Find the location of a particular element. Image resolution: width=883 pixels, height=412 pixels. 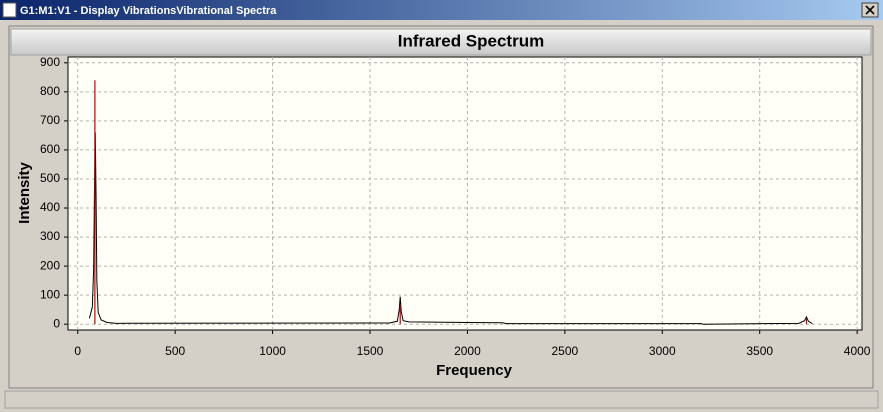

x-tick-label: 4000 is located at coordinates (857, 351).